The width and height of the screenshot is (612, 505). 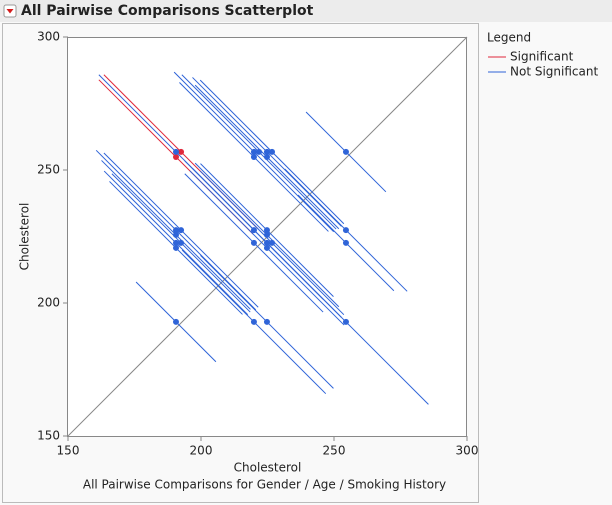 I want to click on header-bar, so click(x=306, y=11).